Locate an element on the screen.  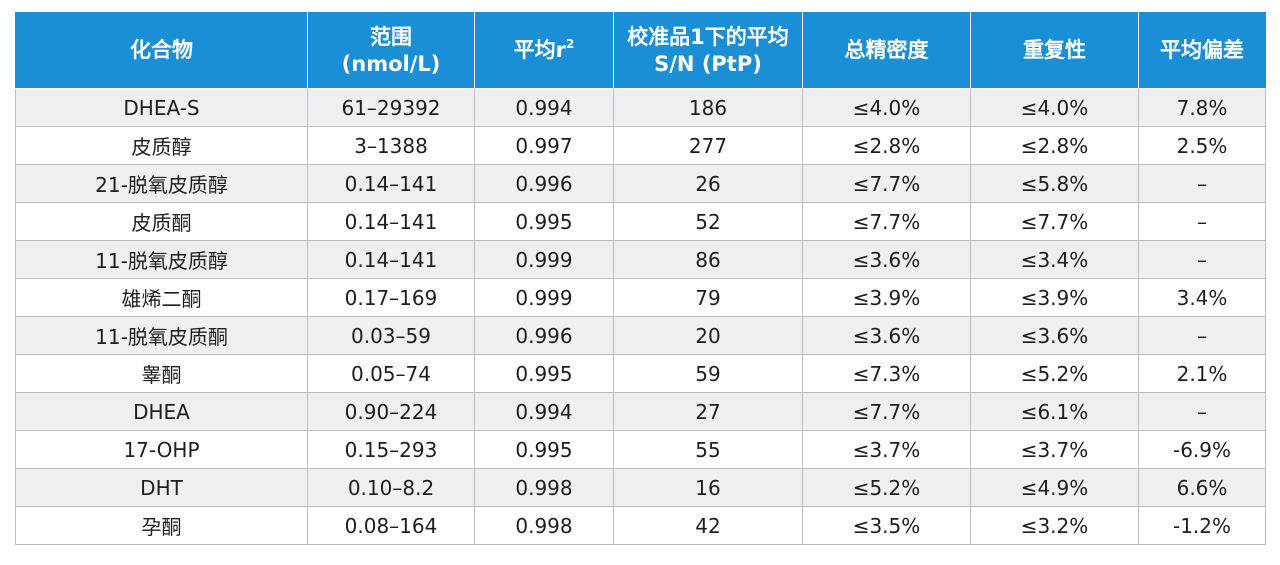
cell-mean-bias: -1.2% is located at coordinates (1202, 525).